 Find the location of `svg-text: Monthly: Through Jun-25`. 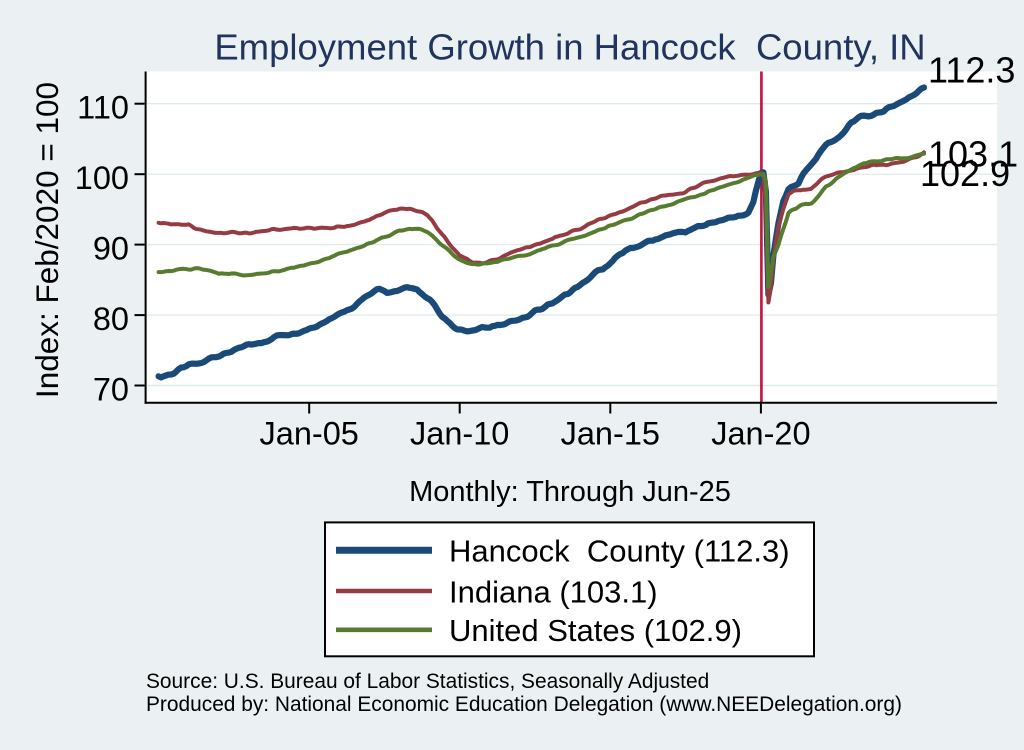

svg-text: Monthly: Through Jun-25 is located at coordinates (570, 492).